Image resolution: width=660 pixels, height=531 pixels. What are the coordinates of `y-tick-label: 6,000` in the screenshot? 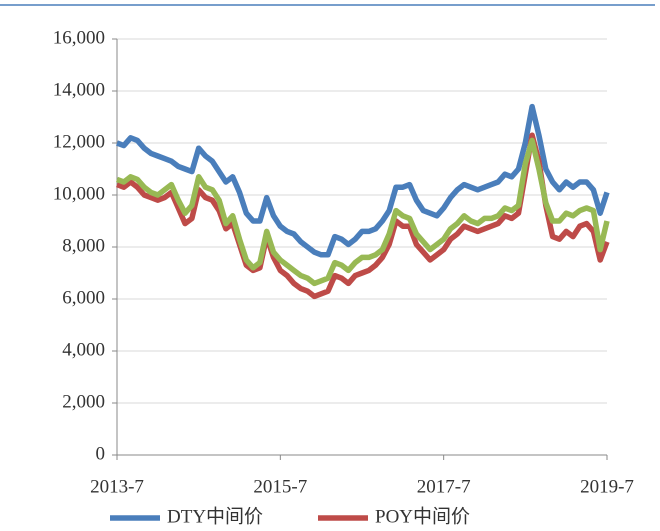 It's located at (83, 297).